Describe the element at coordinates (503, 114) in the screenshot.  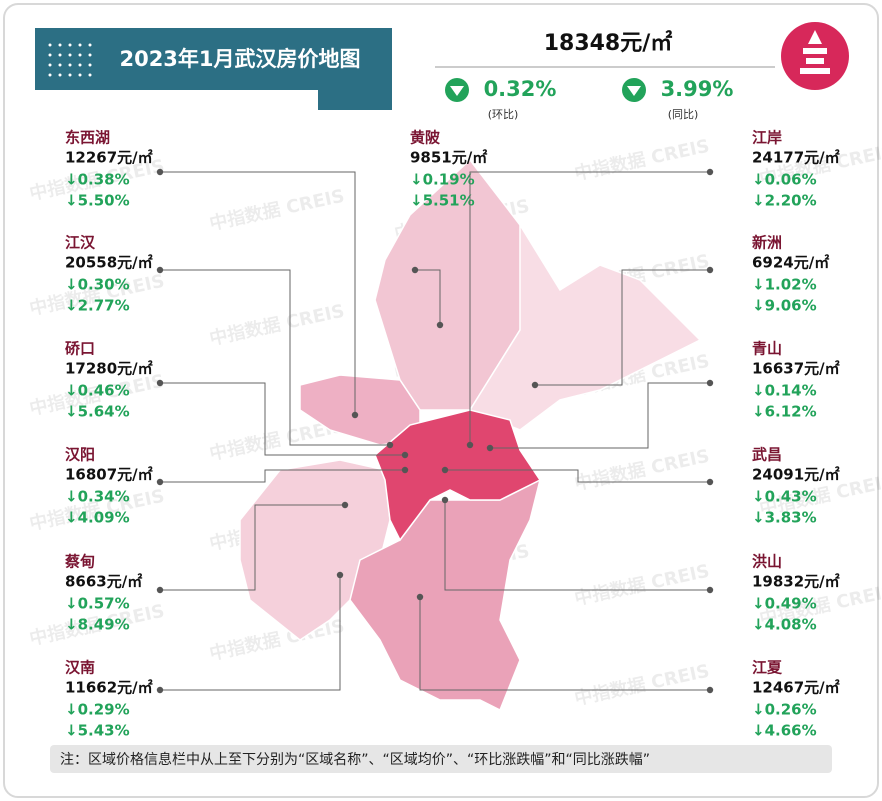
I see `mom-label: (环比)` at that location.